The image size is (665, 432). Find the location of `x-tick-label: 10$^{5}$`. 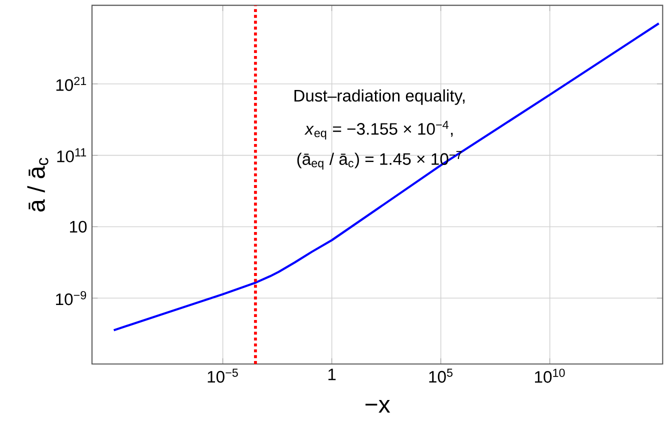

x-tick-label: 10$^{5}$ is located at coordinates (441, 375).